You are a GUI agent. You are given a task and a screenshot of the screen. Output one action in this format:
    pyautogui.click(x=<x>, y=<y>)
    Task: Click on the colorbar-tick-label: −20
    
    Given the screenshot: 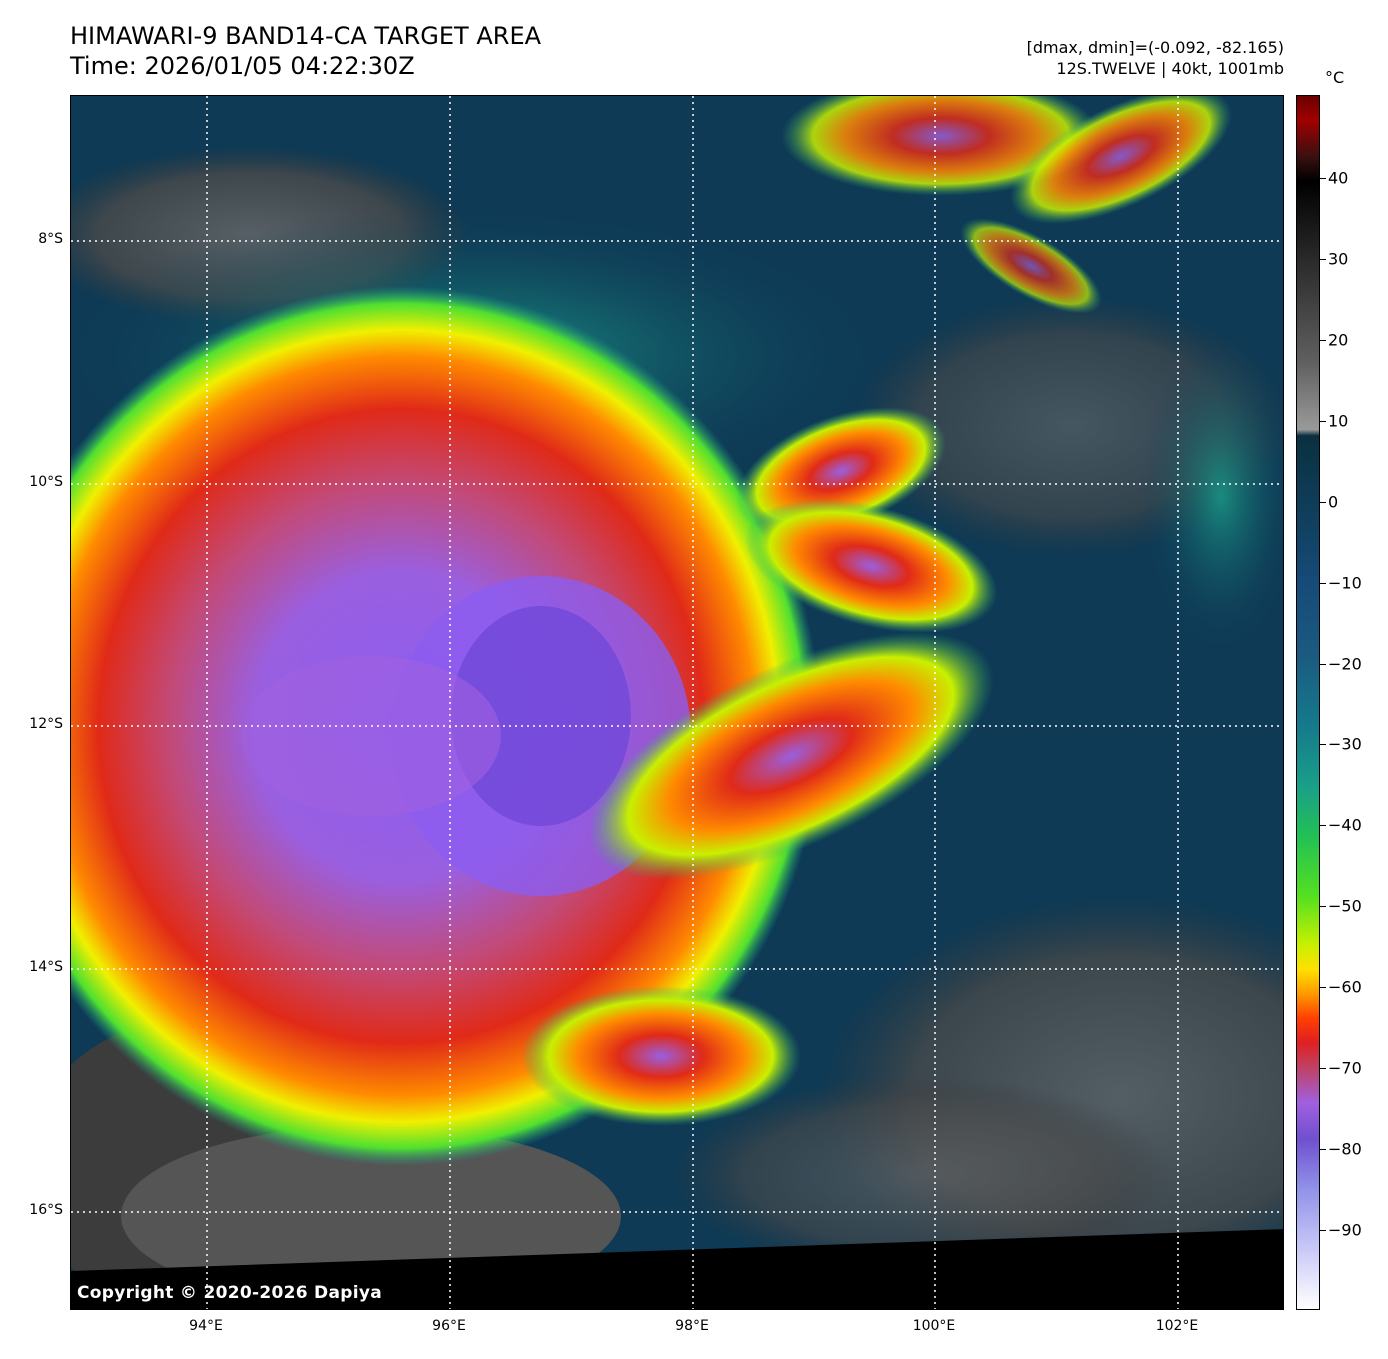 What is the action you would take?
    pyautogui.click(x=1345, y=664)
    